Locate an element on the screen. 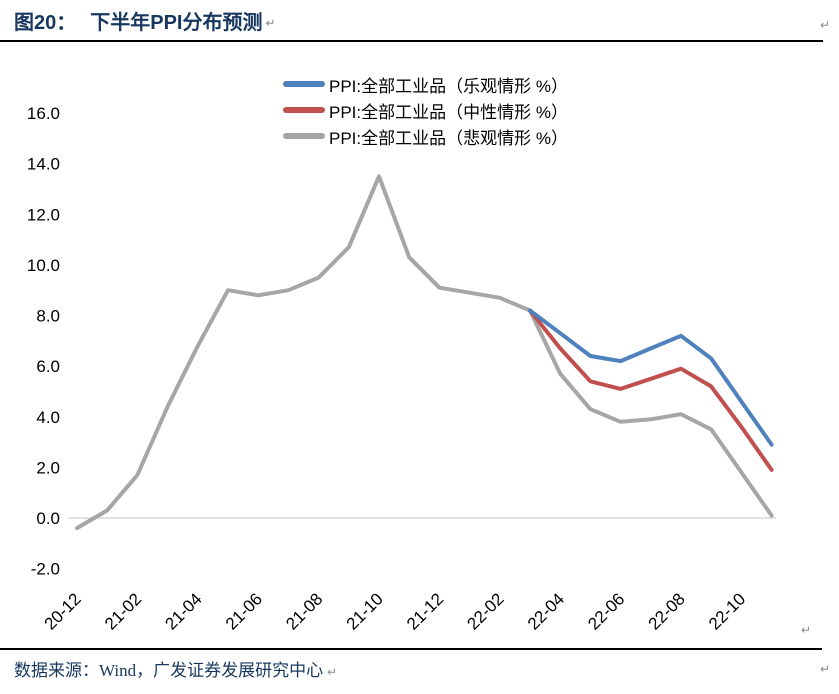 The height and width of the screenshot is (694, 839). svg-text: 22-08 is located at coordinates (667, 611).